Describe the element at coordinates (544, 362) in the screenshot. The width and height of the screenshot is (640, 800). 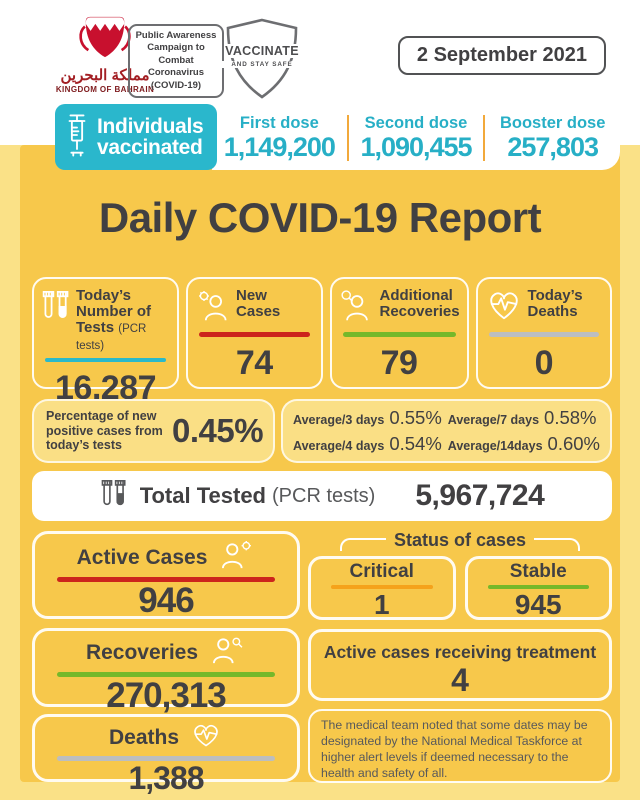
I see `stat-card-value: 0` at that location.